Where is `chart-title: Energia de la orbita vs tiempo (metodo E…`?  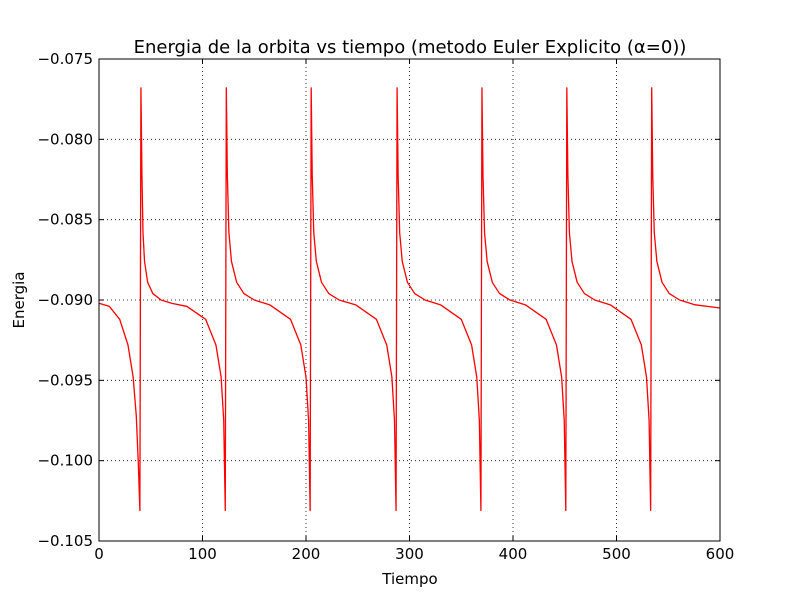 chart-title: Energia de la orbita vs tiempo (metodo E… is located at coordinates (410, 47).